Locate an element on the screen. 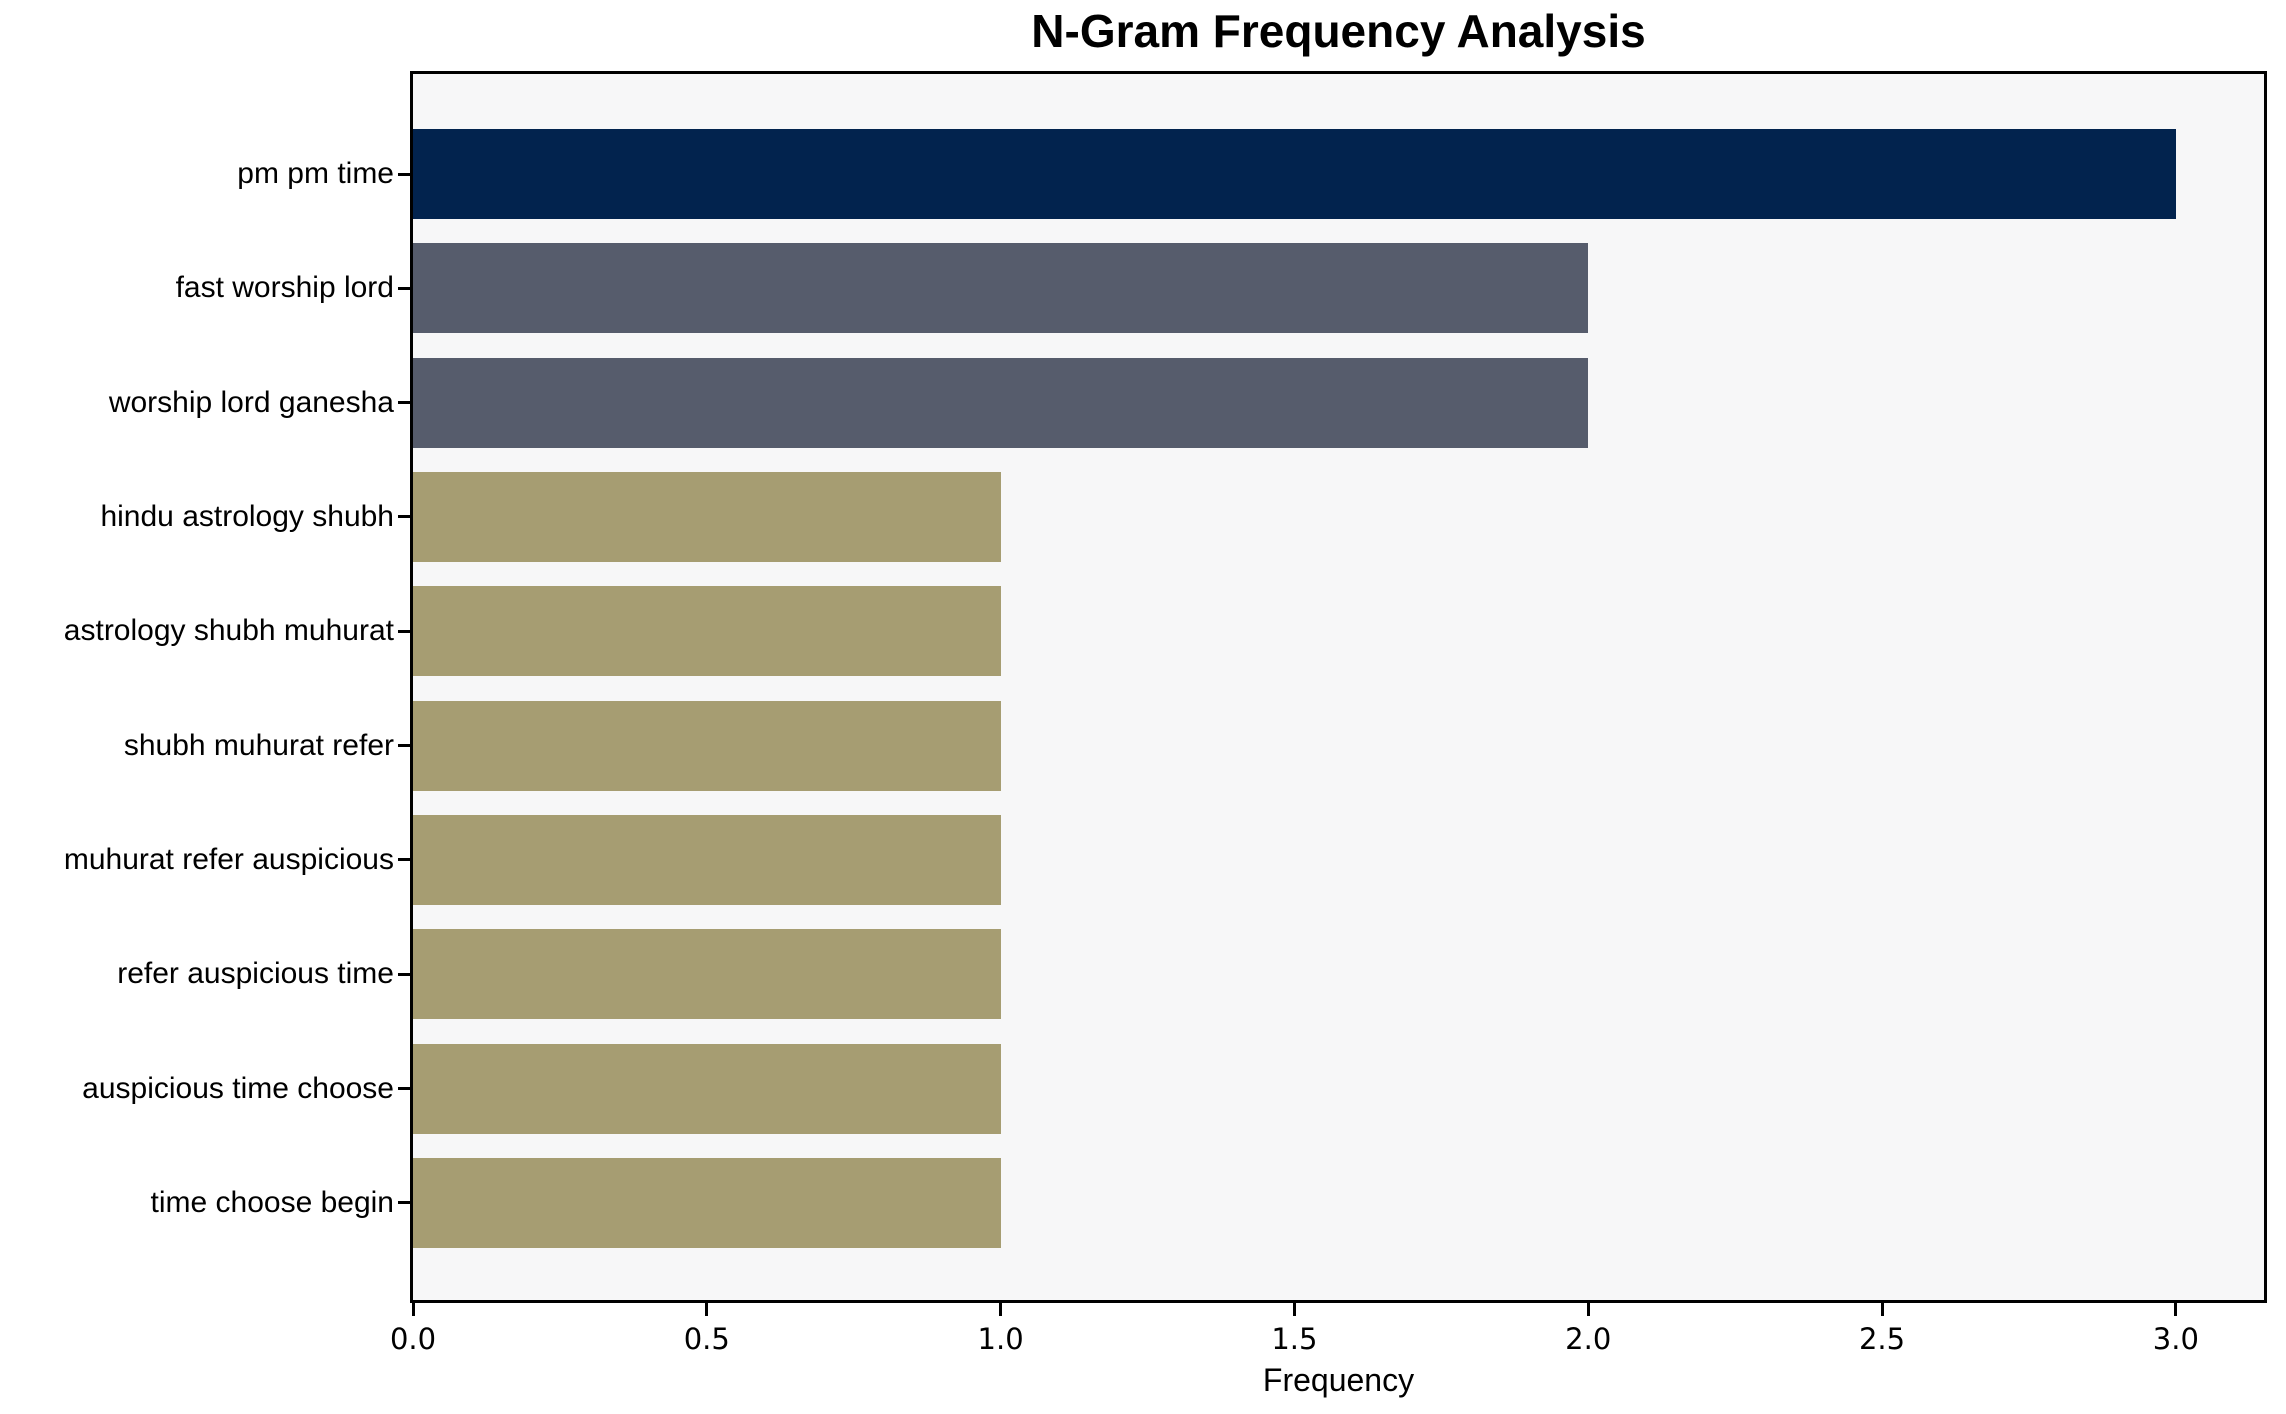 Image resolution: width=2286 pixels, height=1414 pixels. x-tick-label: 2.5 is located at coordinates (1882, 1339).